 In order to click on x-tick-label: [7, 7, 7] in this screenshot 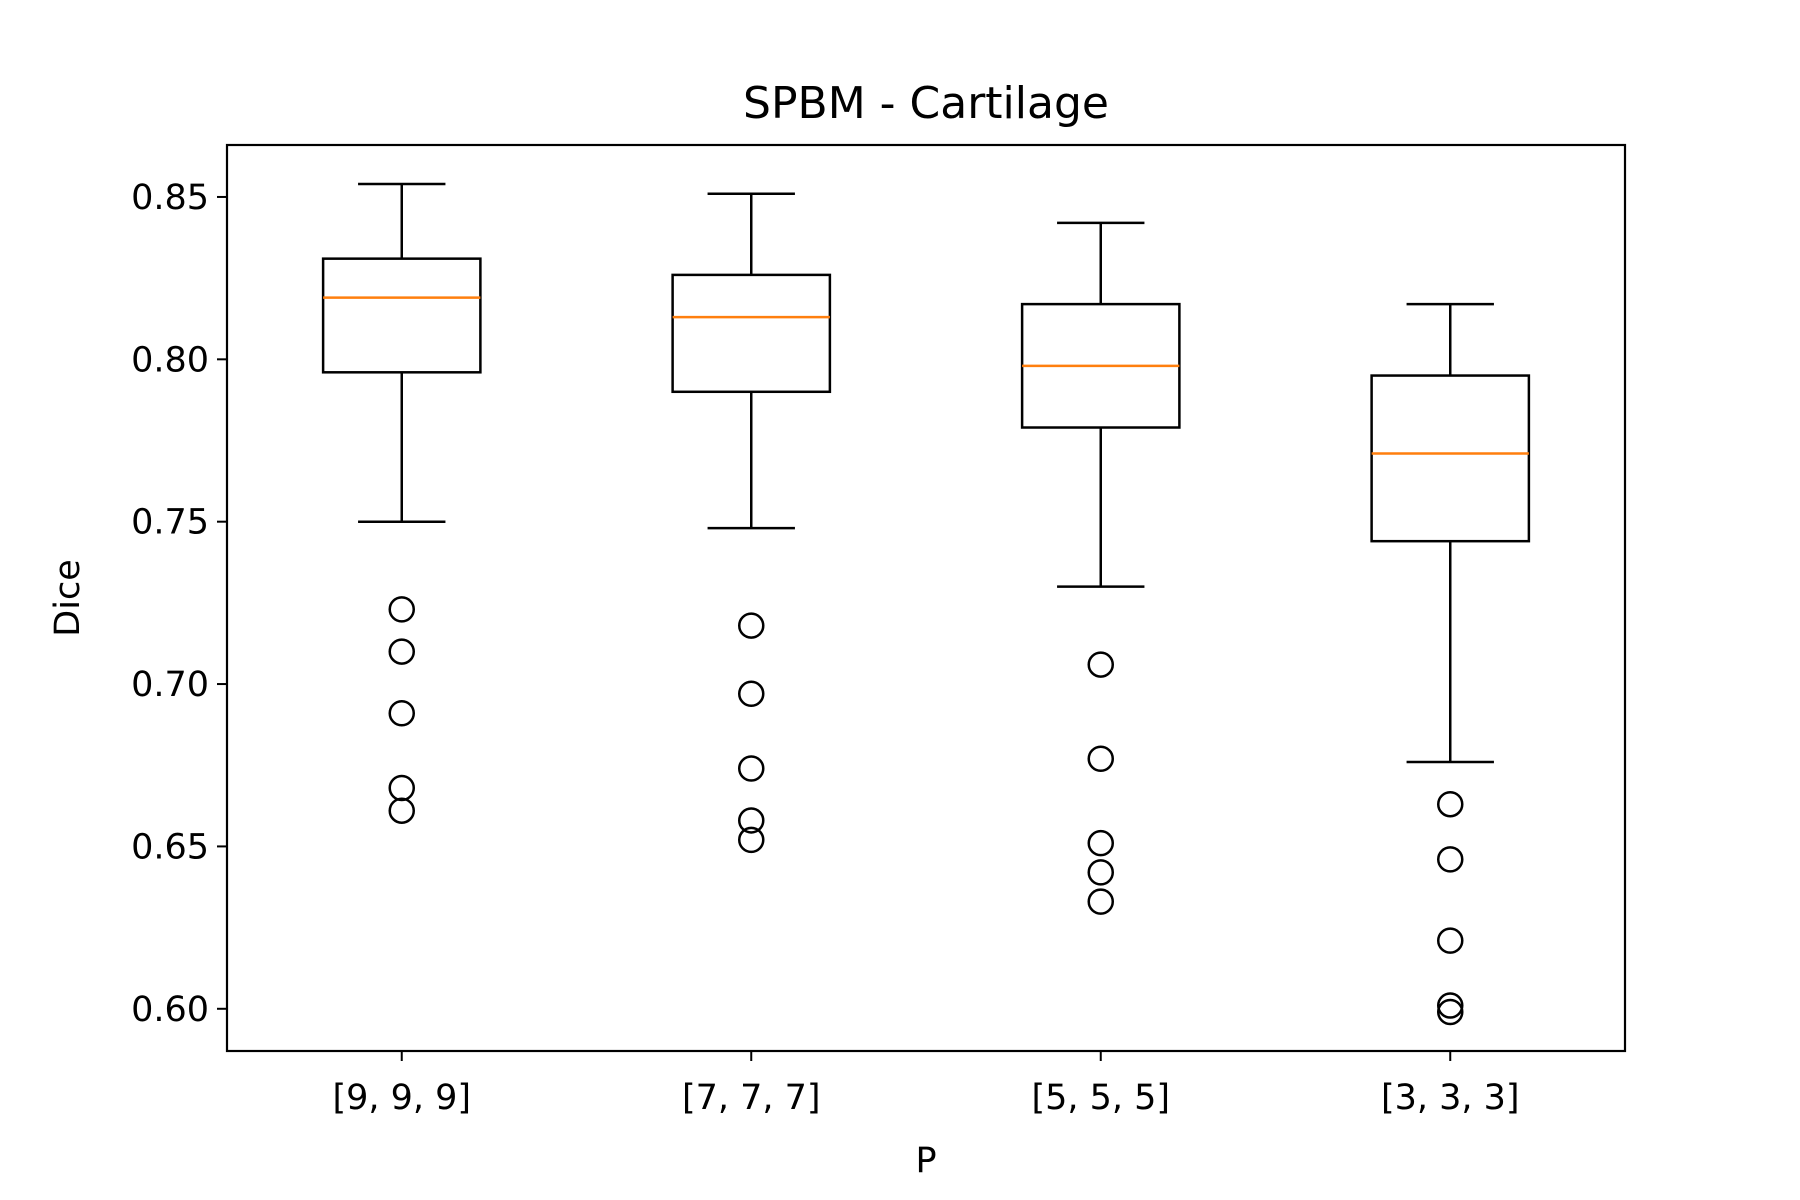, I will do `click(751, 1098)`.